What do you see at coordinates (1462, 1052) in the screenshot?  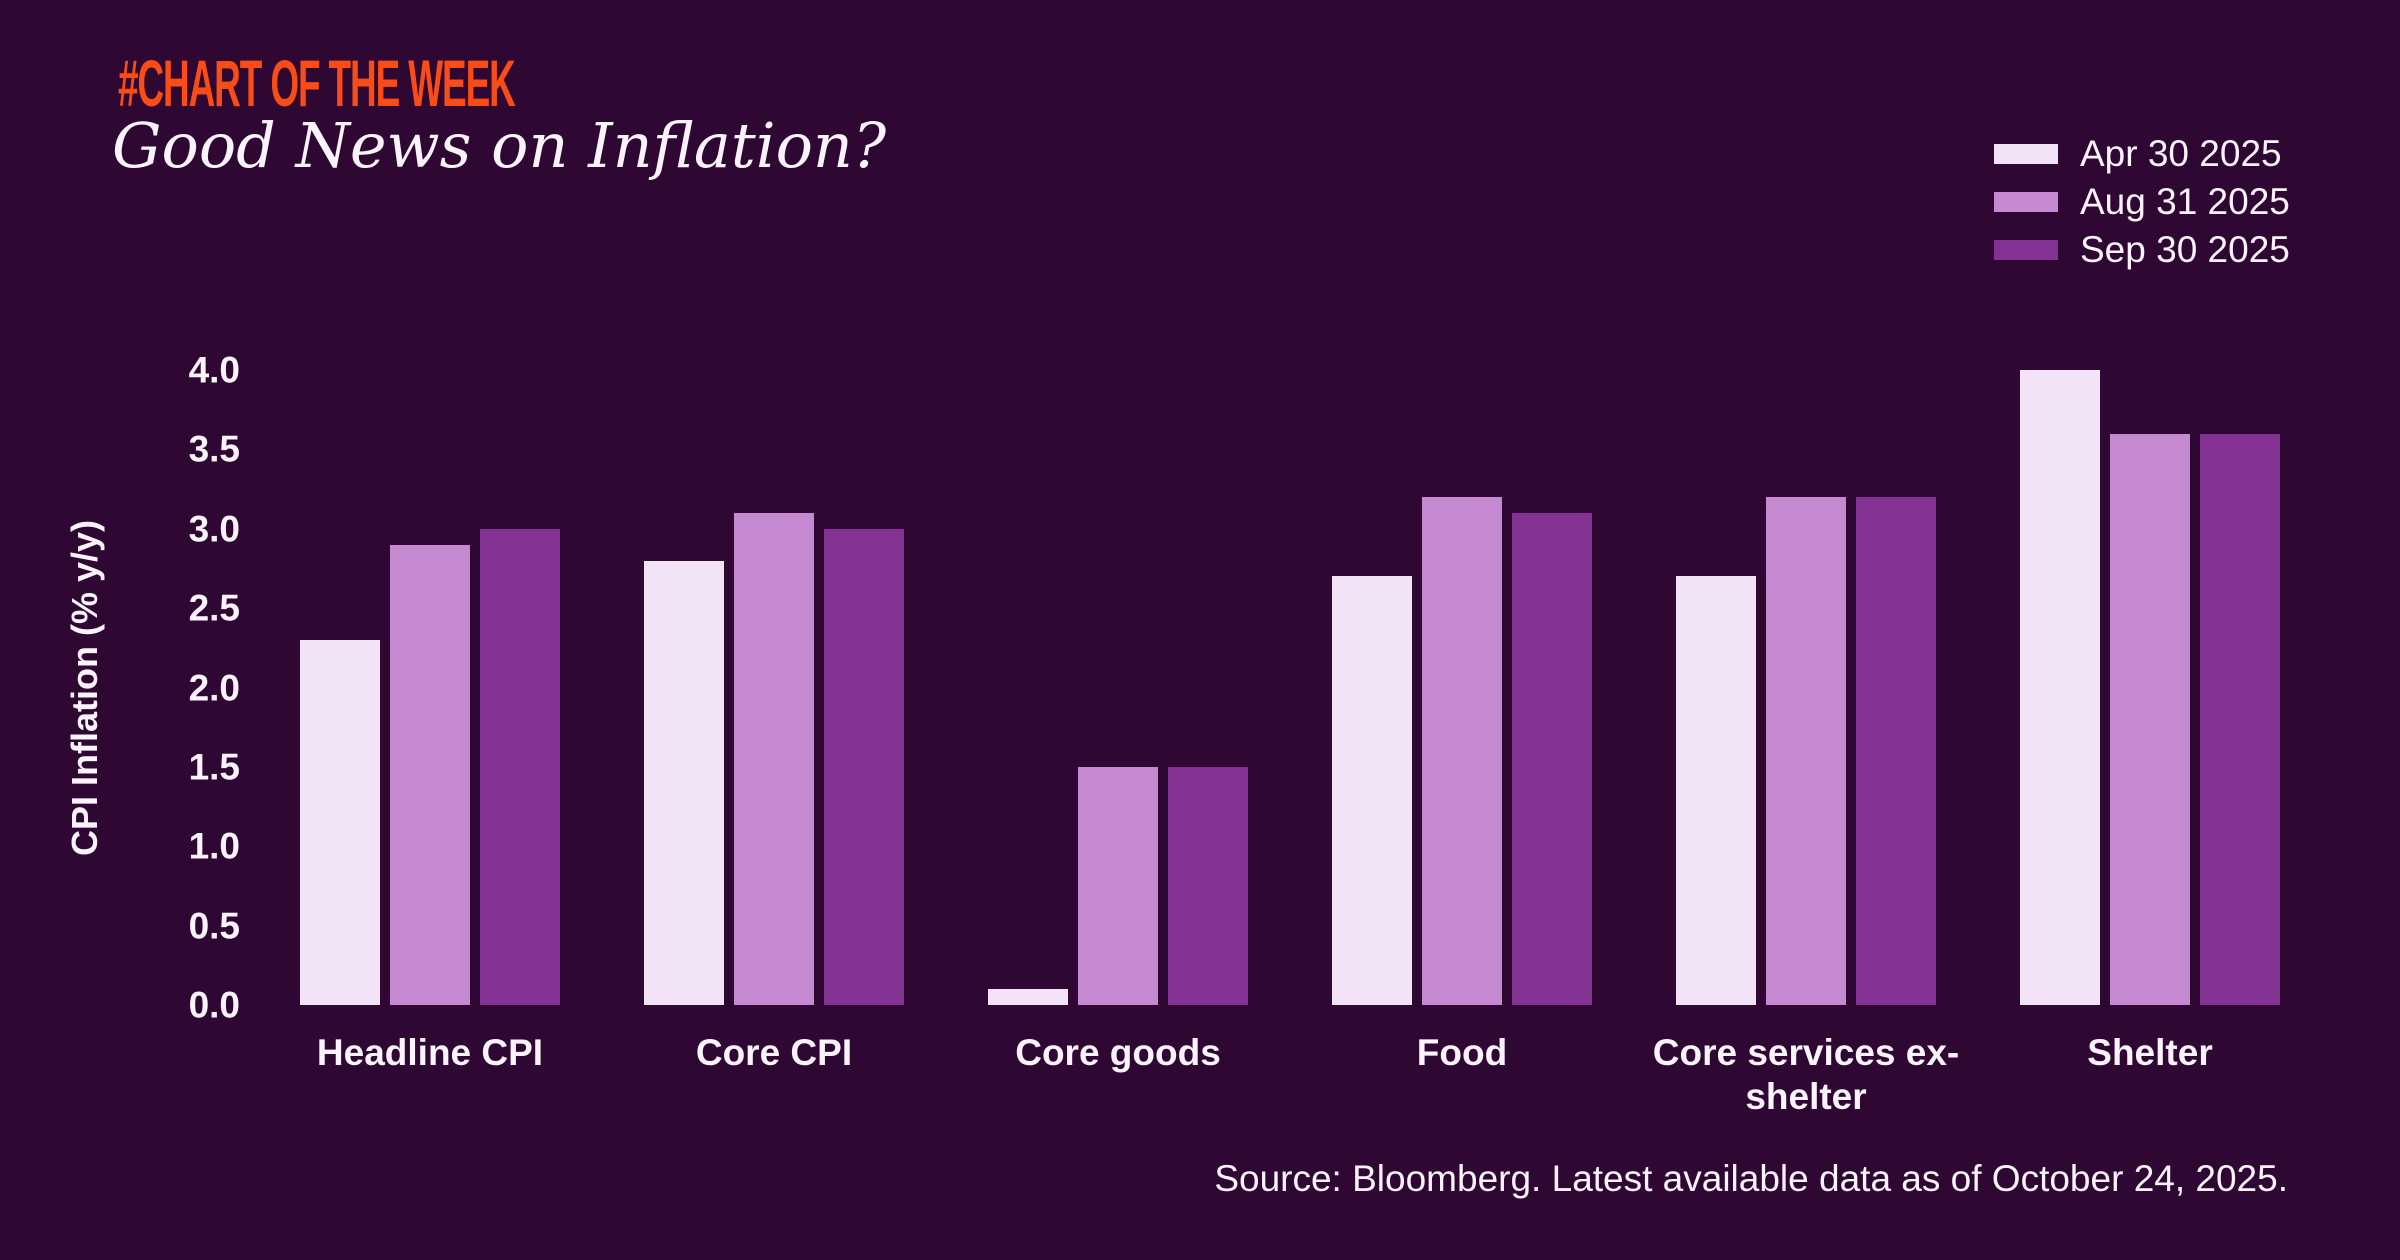 I see `x-axis-label: Food` at bounding box center [1462, 1052].